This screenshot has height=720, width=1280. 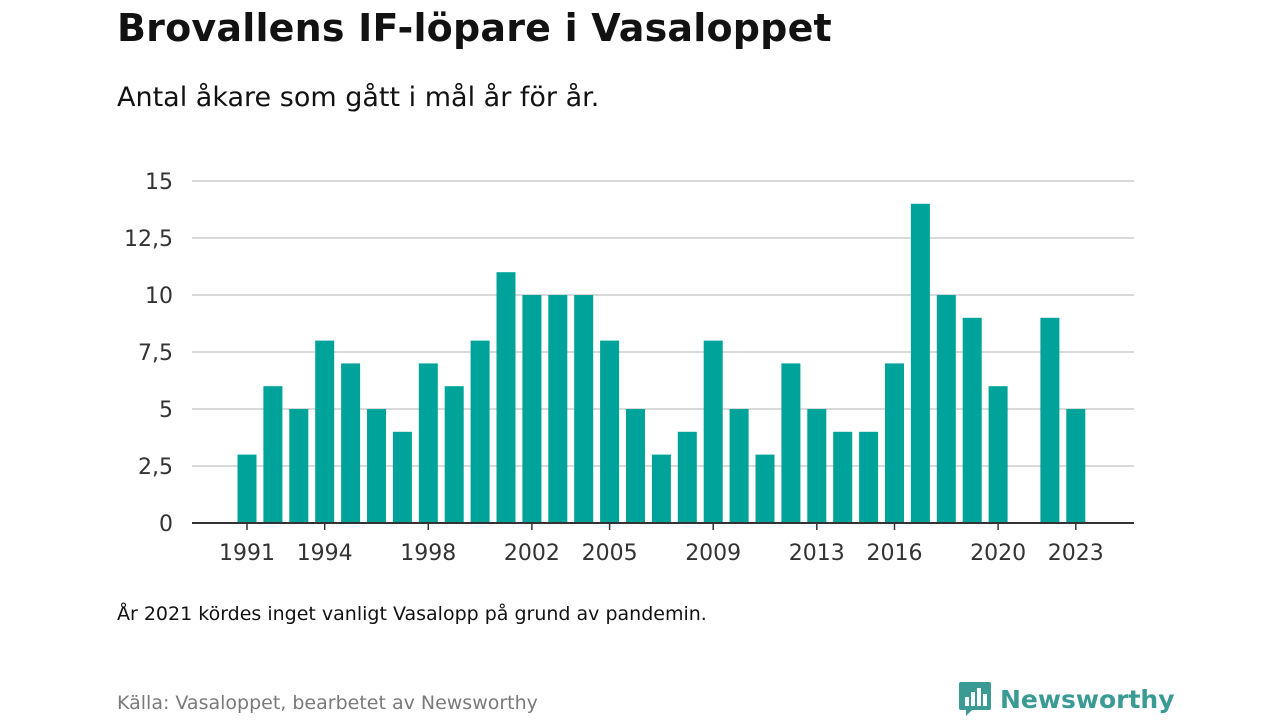 What do you see at coordinates (972, 420) in the screenshot?
I see `bar-2019` at bounding box center [972, 420].